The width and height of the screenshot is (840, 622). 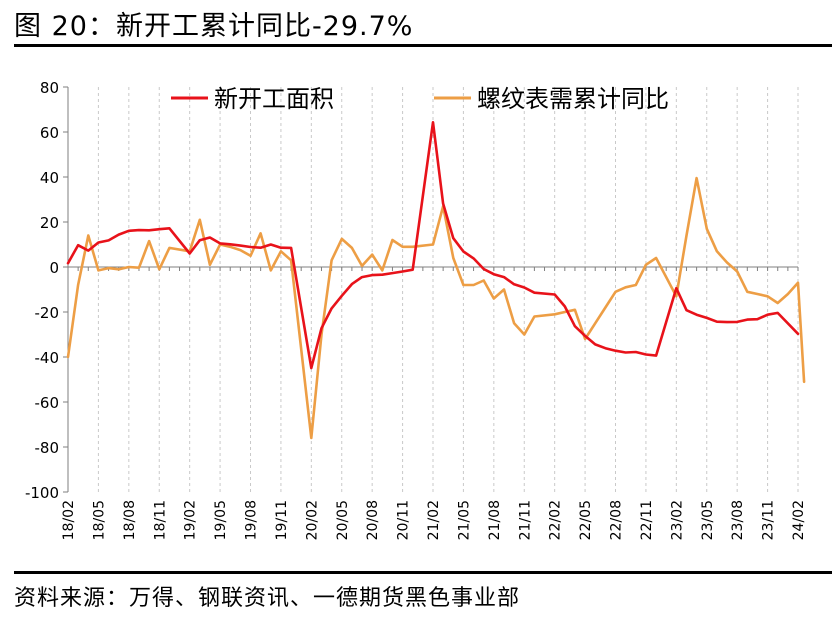 I want to click on x-tick-label: 24/02, so click(x=799, y=520).